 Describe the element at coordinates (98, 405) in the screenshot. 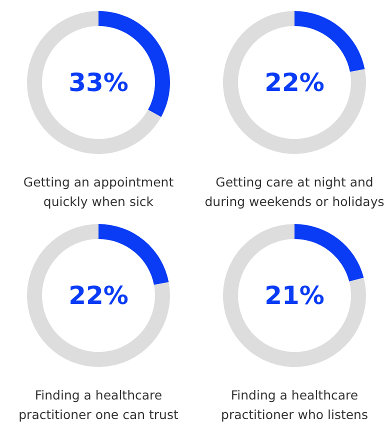

I see `text: Finding a healthcare practitioner one can trust` at that location.